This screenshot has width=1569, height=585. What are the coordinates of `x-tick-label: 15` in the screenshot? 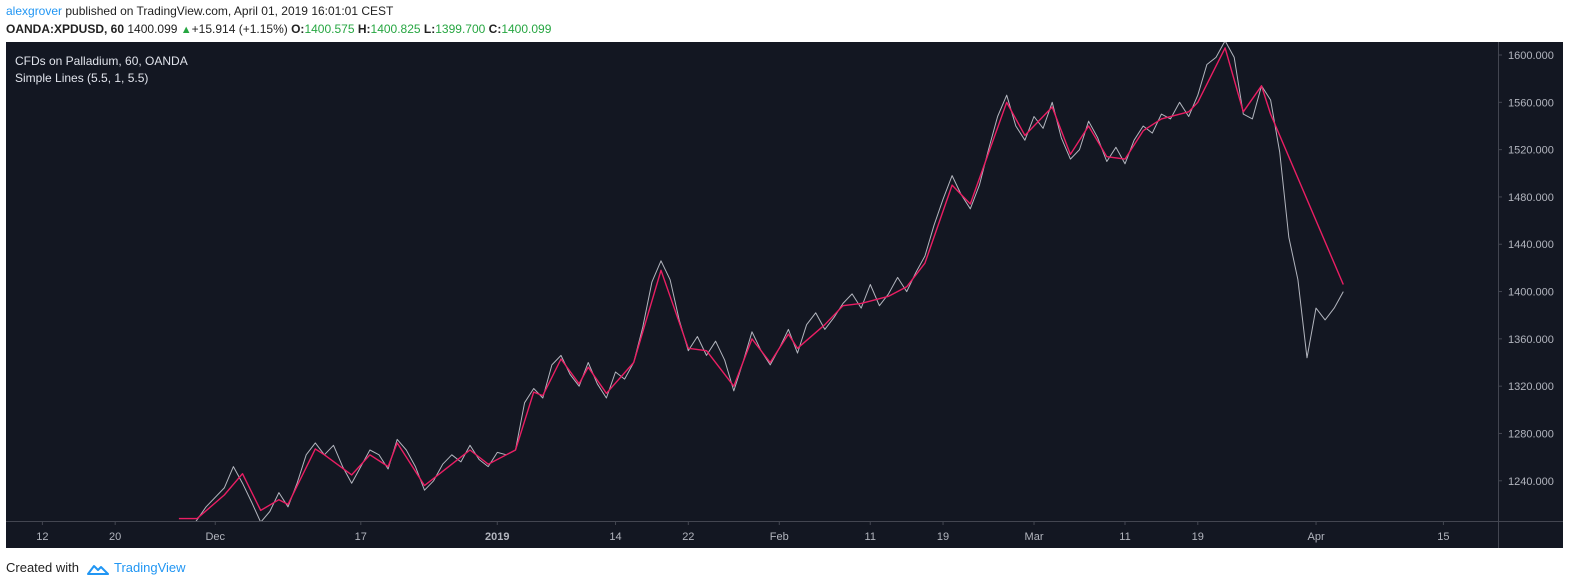 It's located at (1443, 537).